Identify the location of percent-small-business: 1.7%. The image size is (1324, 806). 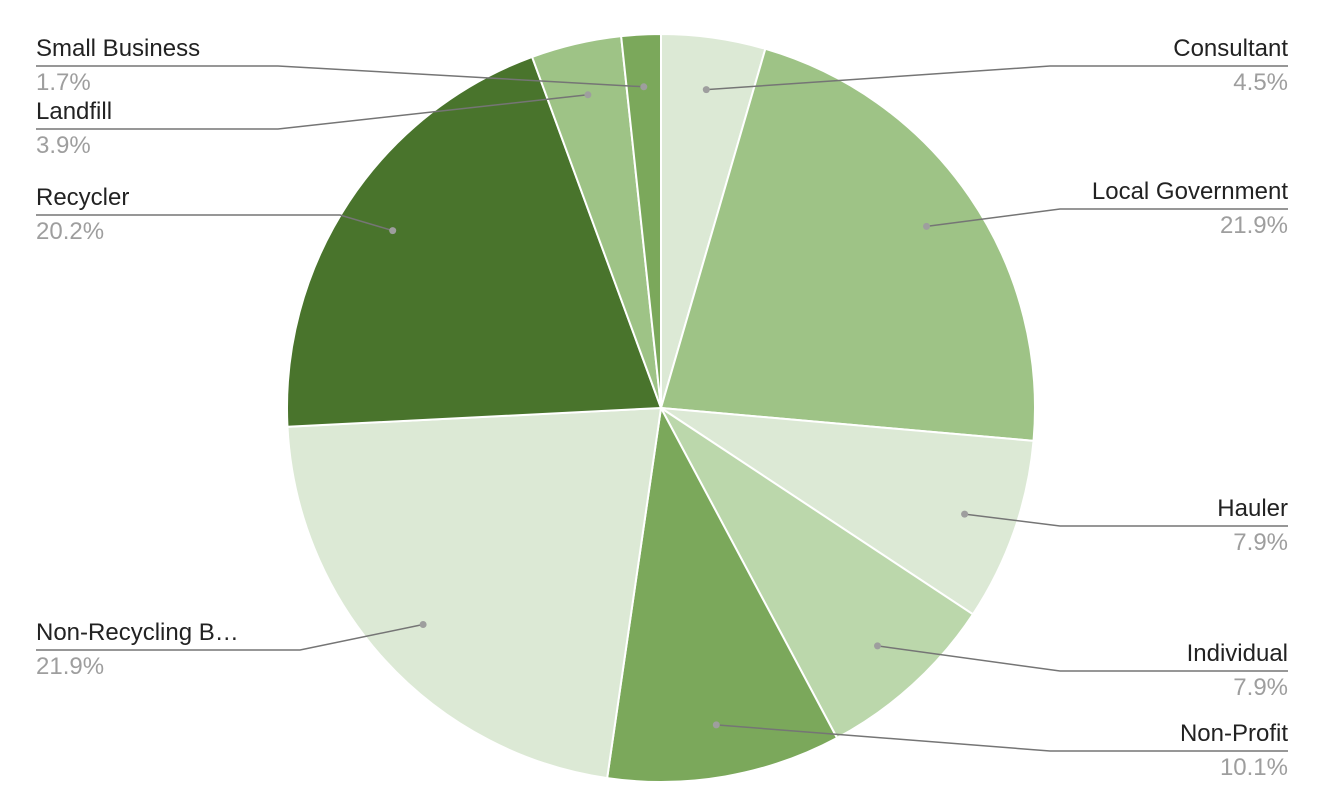
(63, 82).